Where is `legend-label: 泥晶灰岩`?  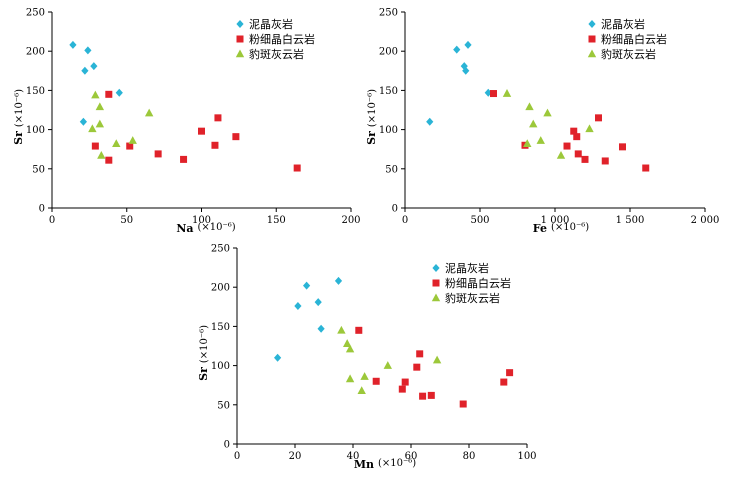
legend-label: 泥晶灰岩 is located at coordinates (271, 24).